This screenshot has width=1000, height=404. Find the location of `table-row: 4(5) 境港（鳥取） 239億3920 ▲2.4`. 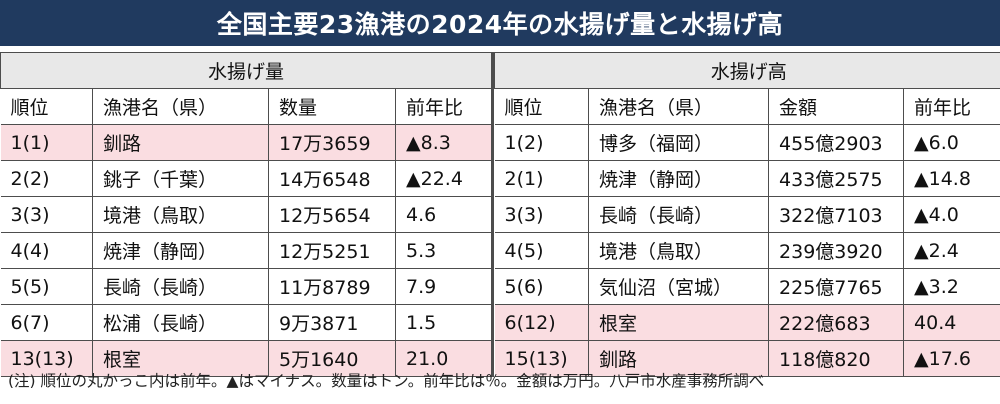

table-row: 4(5) 境港（鳥取） 239億3920 ▲2.4 is located at coordinates (747, 250).